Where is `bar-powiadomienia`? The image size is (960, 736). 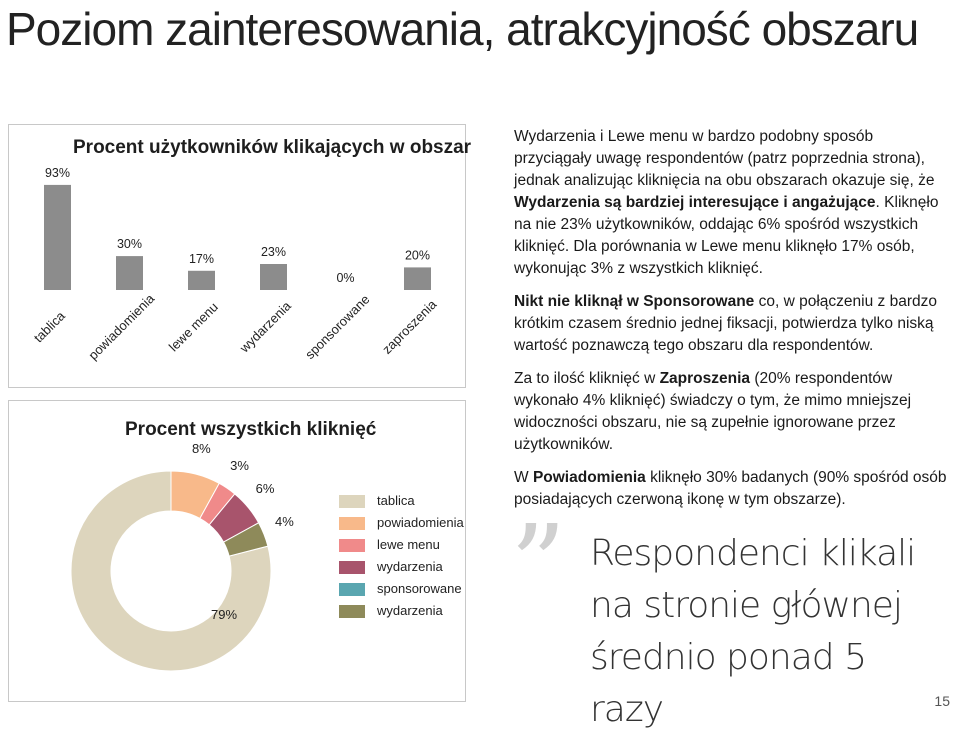
bar-powiadomienia is located at coordinates (129, 273).